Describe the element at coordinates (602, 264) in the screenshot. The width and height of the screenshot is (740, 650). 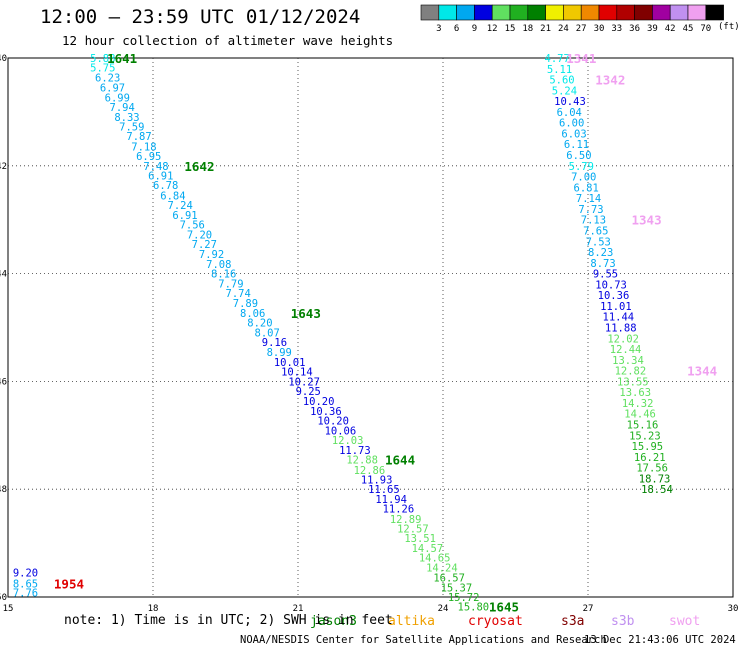
I see `wave-height-point: 8.73` at that location.